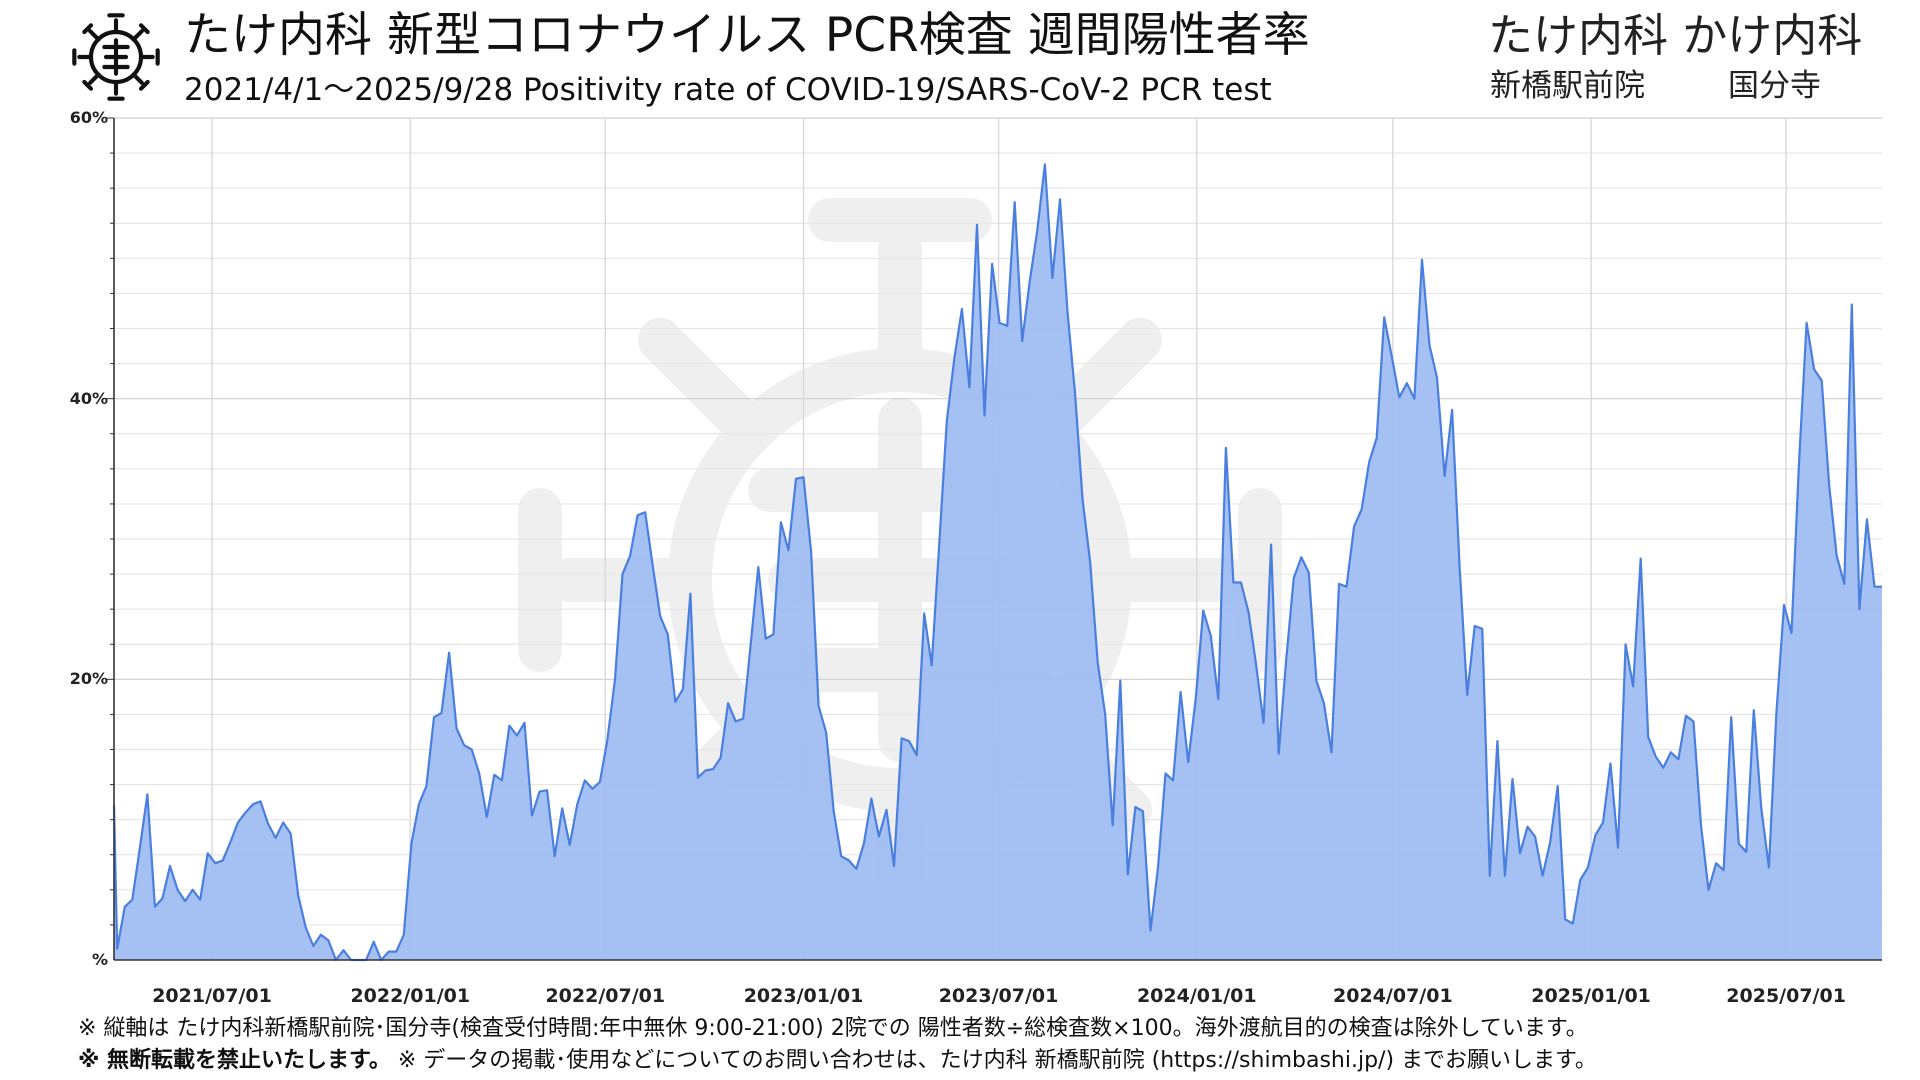 The height and width of the screenshot is (1080, 1920). I want to click on x-tick-label: 2025/07/01, so click(1786, 996).